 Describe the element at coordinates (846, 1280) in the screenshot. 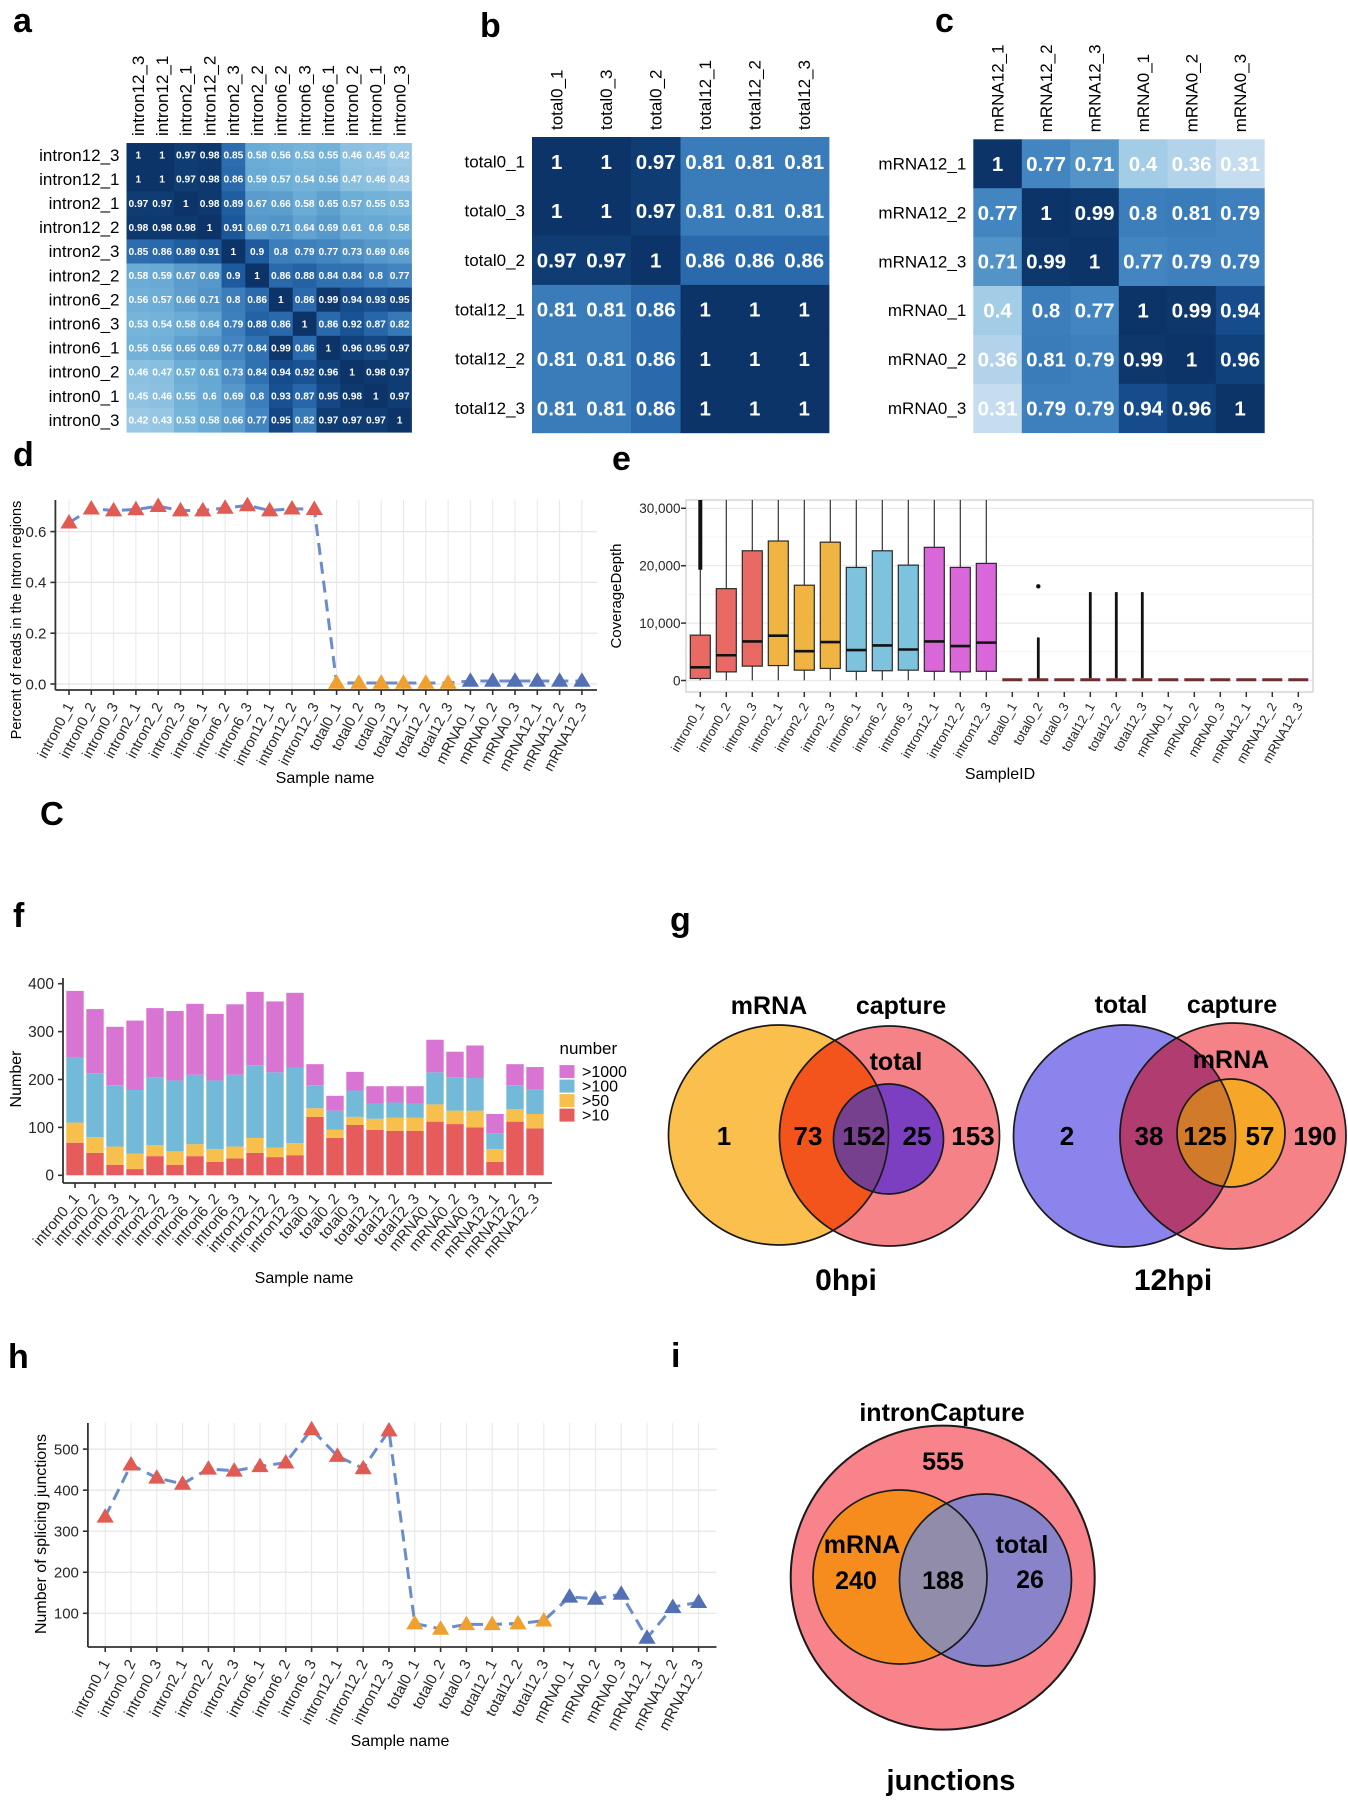

I see `svg-text: 0hpi` at that location.